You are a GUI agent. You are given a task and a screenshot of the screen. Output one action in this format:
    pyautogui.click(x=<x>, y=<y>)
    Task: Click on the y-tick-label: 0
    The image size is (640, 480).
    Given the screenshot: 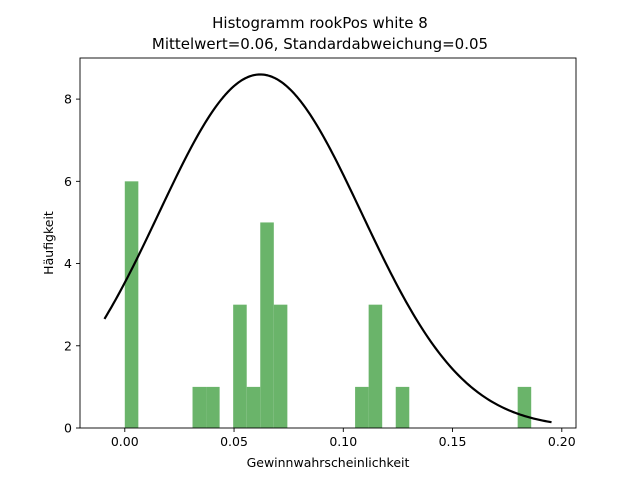 What is the action you would take?
    pyautogui.click(x=68, y=428)
    